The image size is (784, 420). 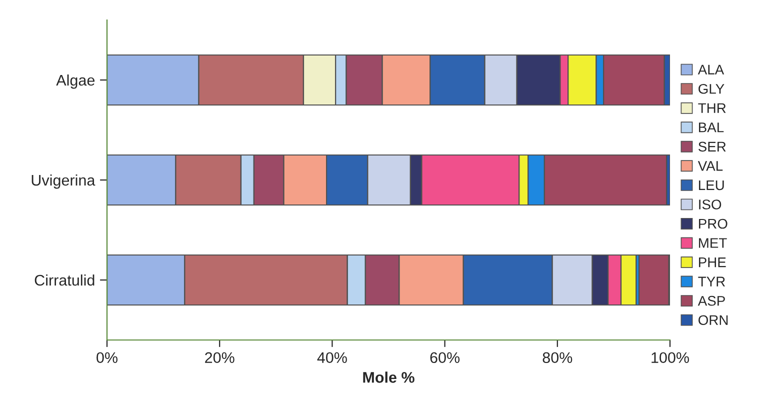 I want to click on legend-label: THR, so click(x=712, y=108).